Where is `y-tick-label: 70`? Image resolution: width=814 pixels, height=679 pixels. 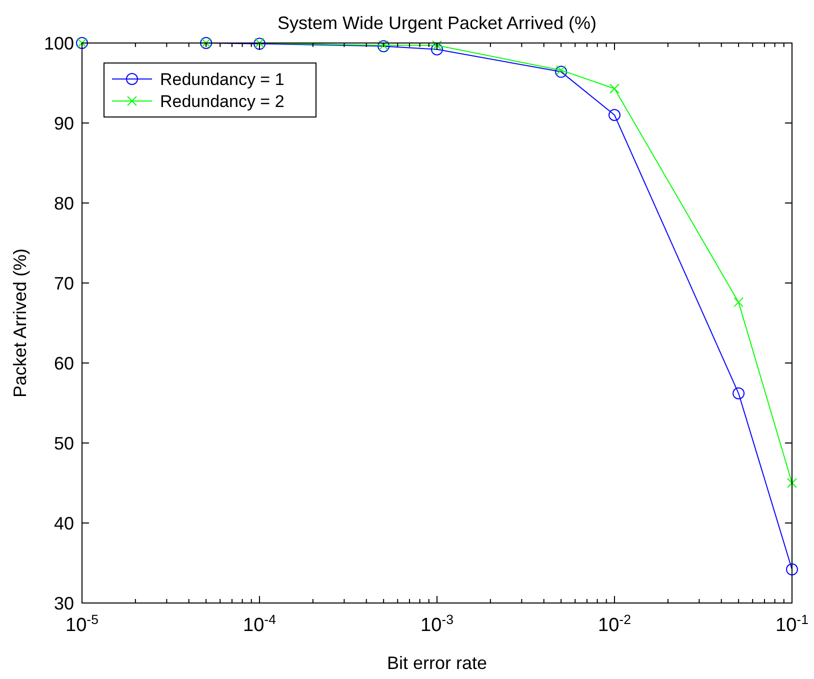 y-tick-label: 70 is located at coordinates (64, 283).